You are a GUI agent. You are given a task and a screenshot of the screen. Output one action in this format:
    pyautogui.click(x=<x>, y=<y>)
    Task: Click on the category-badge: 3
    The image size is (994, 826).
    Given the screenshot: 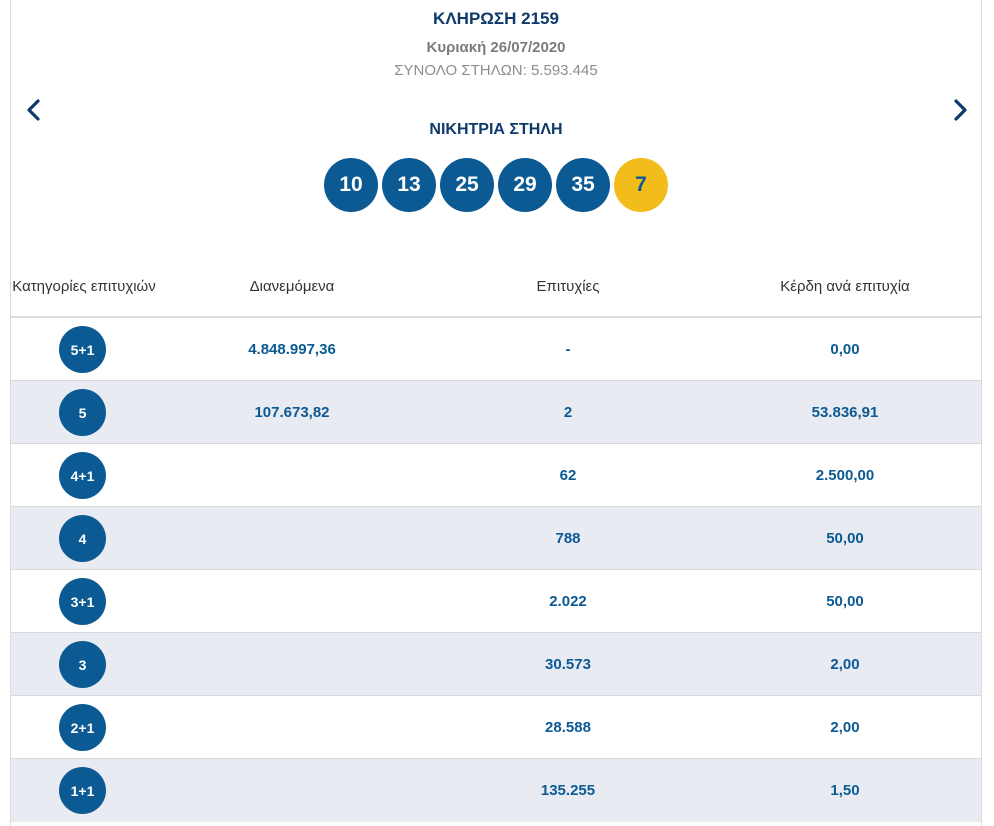 What is the action you would take?
    pyautogui.click(x=82, y=664)
    